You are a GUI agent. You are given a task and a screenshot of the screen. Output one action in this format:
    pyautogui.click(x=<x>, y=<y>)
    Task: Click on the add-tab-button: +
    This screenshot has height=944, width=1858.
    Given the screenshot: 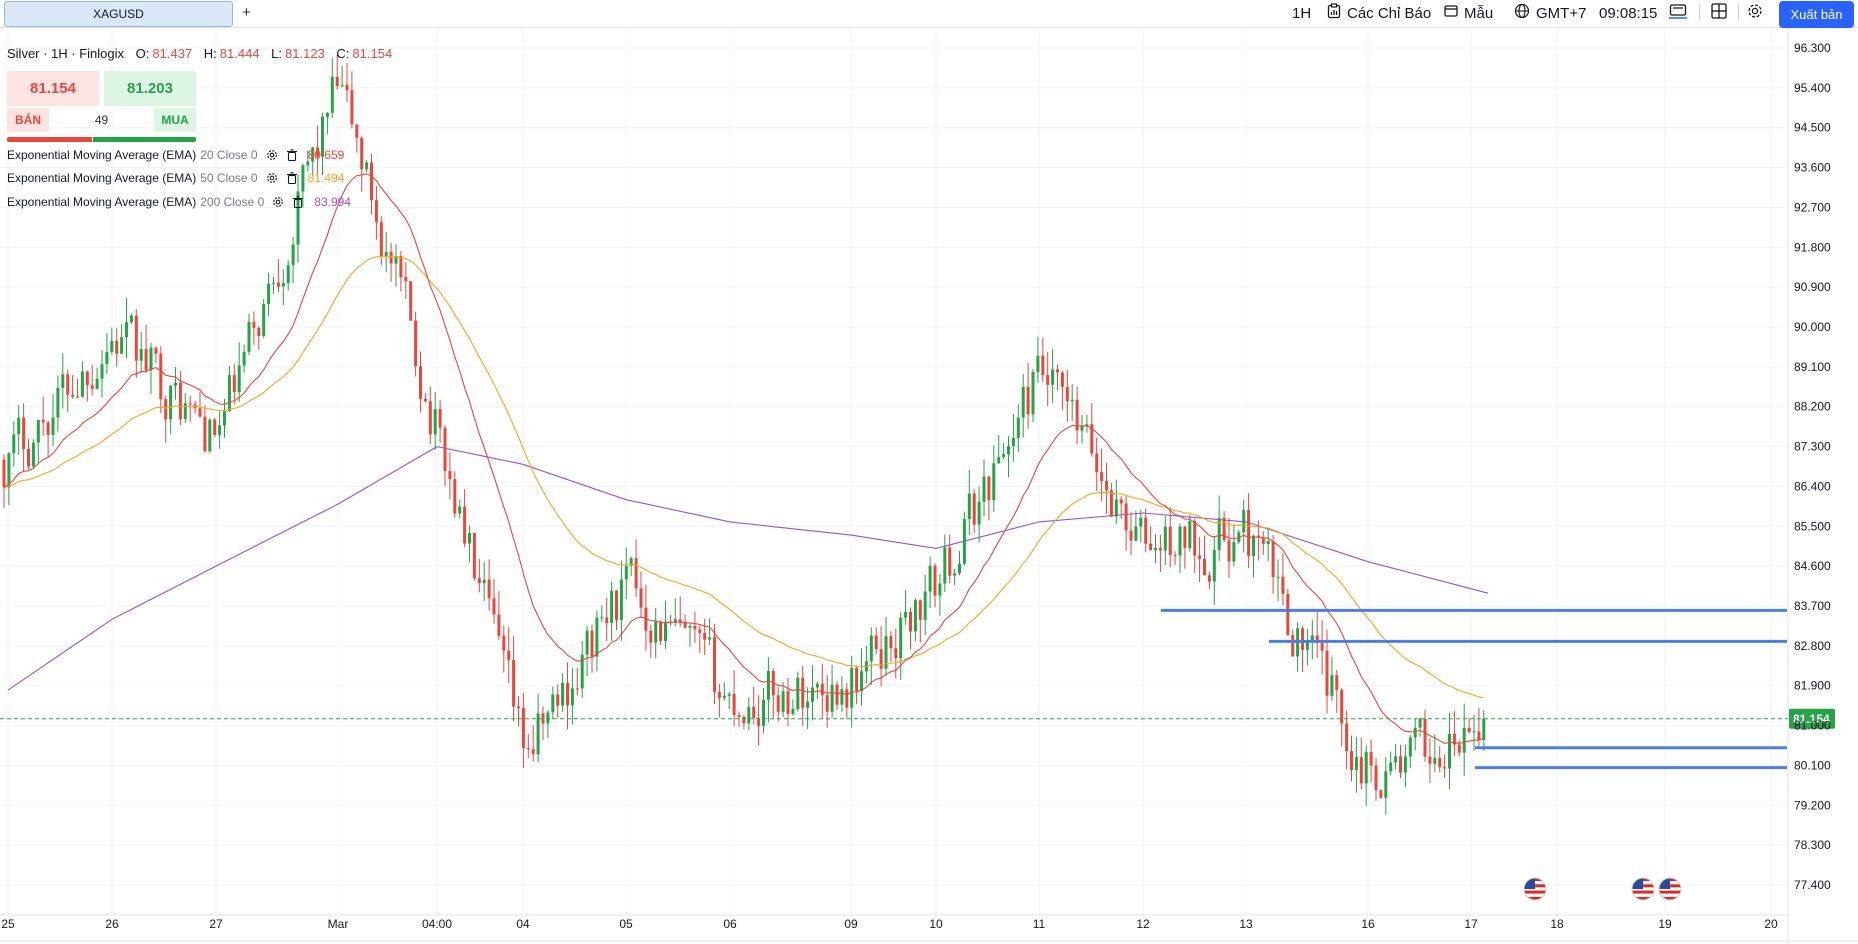 What is the action you would take?
    pyautogui.click(x=246, y=12)
    